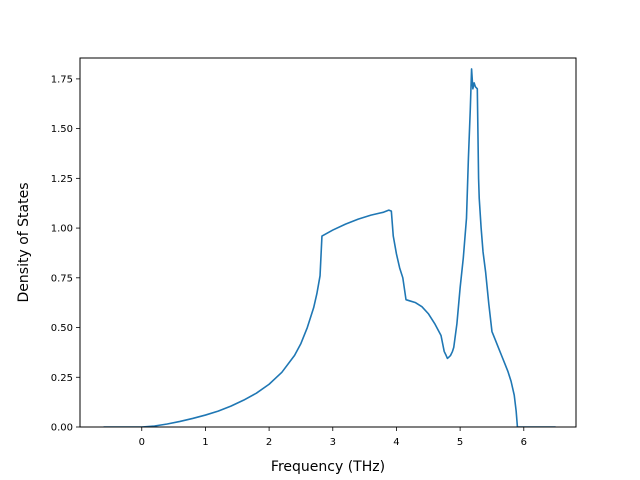 The height and width of the screenshot is (480, 640). I want to click on y-tick-label: 0.00, so click(62, 428).